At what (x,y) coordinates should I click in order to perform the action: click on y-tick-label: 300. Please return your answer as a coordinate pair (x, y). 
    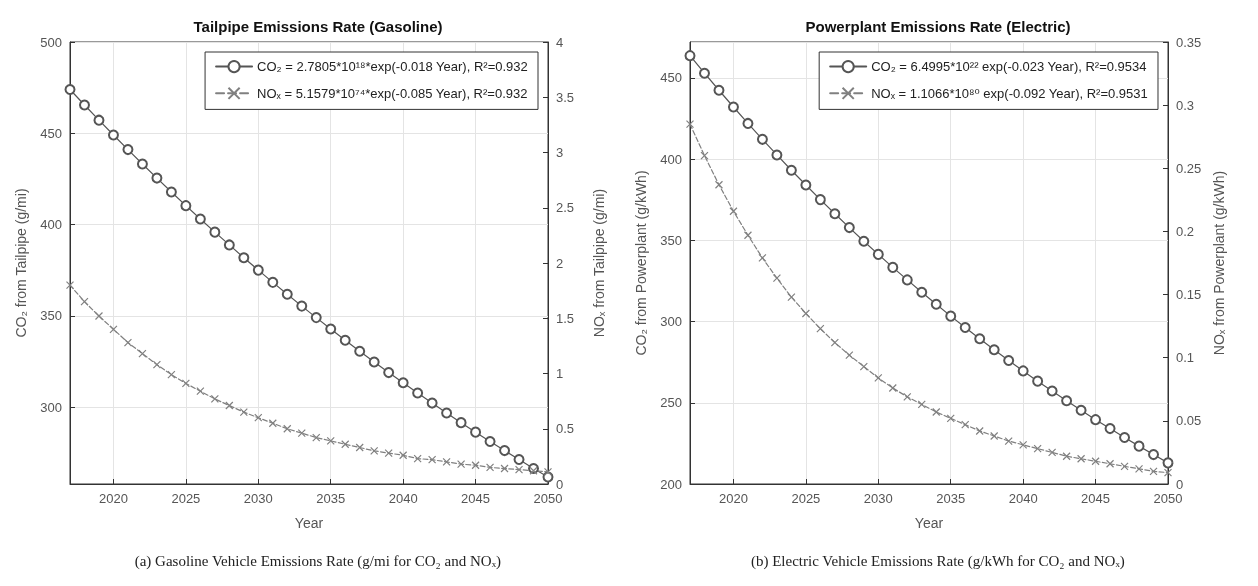
    Looking at the image, I should click on (51, 407).